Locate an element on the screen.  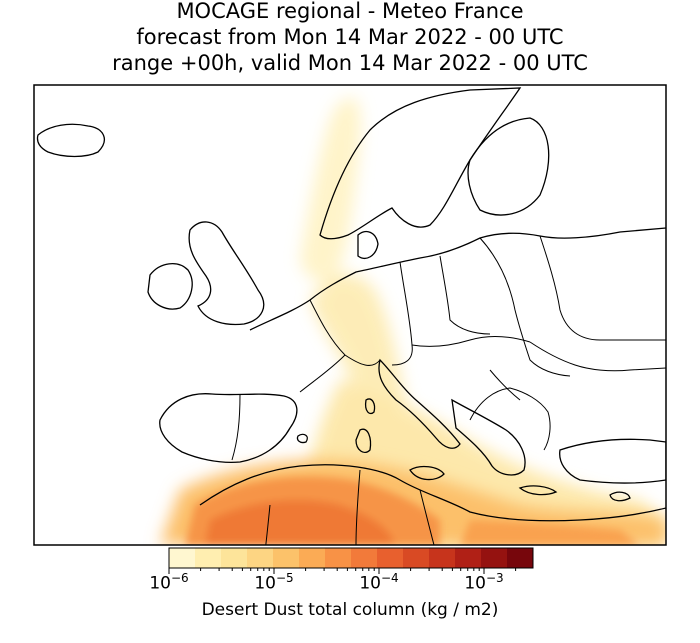
colorbar-tick-label: 10⁻⁵ is located at coordinates (274, 582).